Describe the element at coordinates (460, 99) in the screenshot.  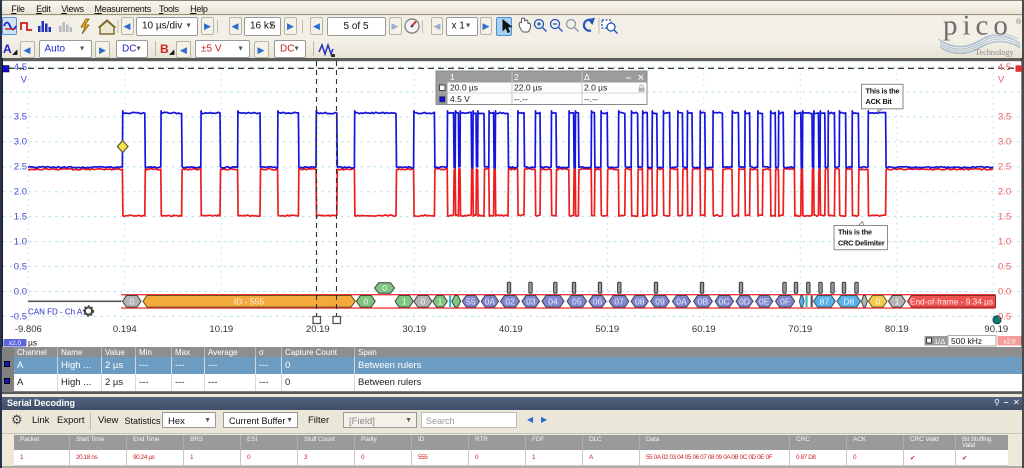
I see `svg-text: 4.5 V` at that location.